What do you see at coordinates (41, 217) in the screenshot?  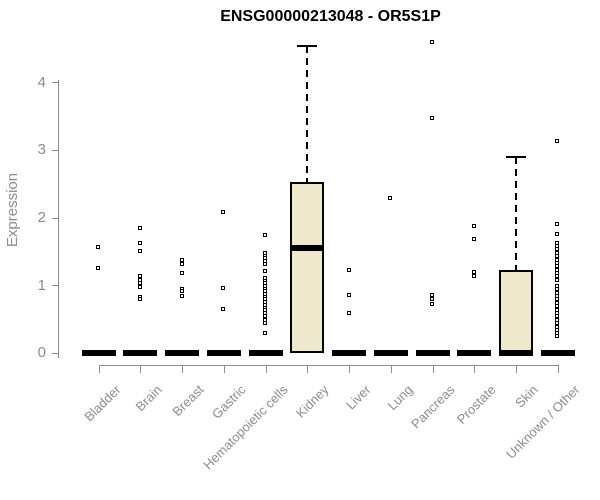 I see `y-tick-label: 2` at bounding box center [41, 217].